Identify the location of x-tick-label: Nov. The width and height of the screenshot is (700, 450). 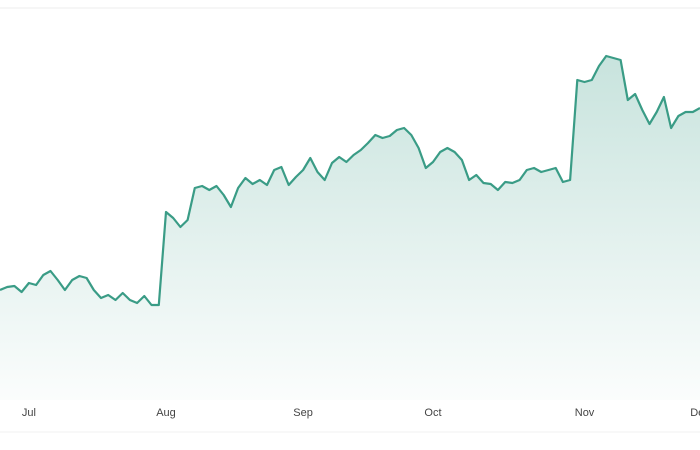
(585, 413).